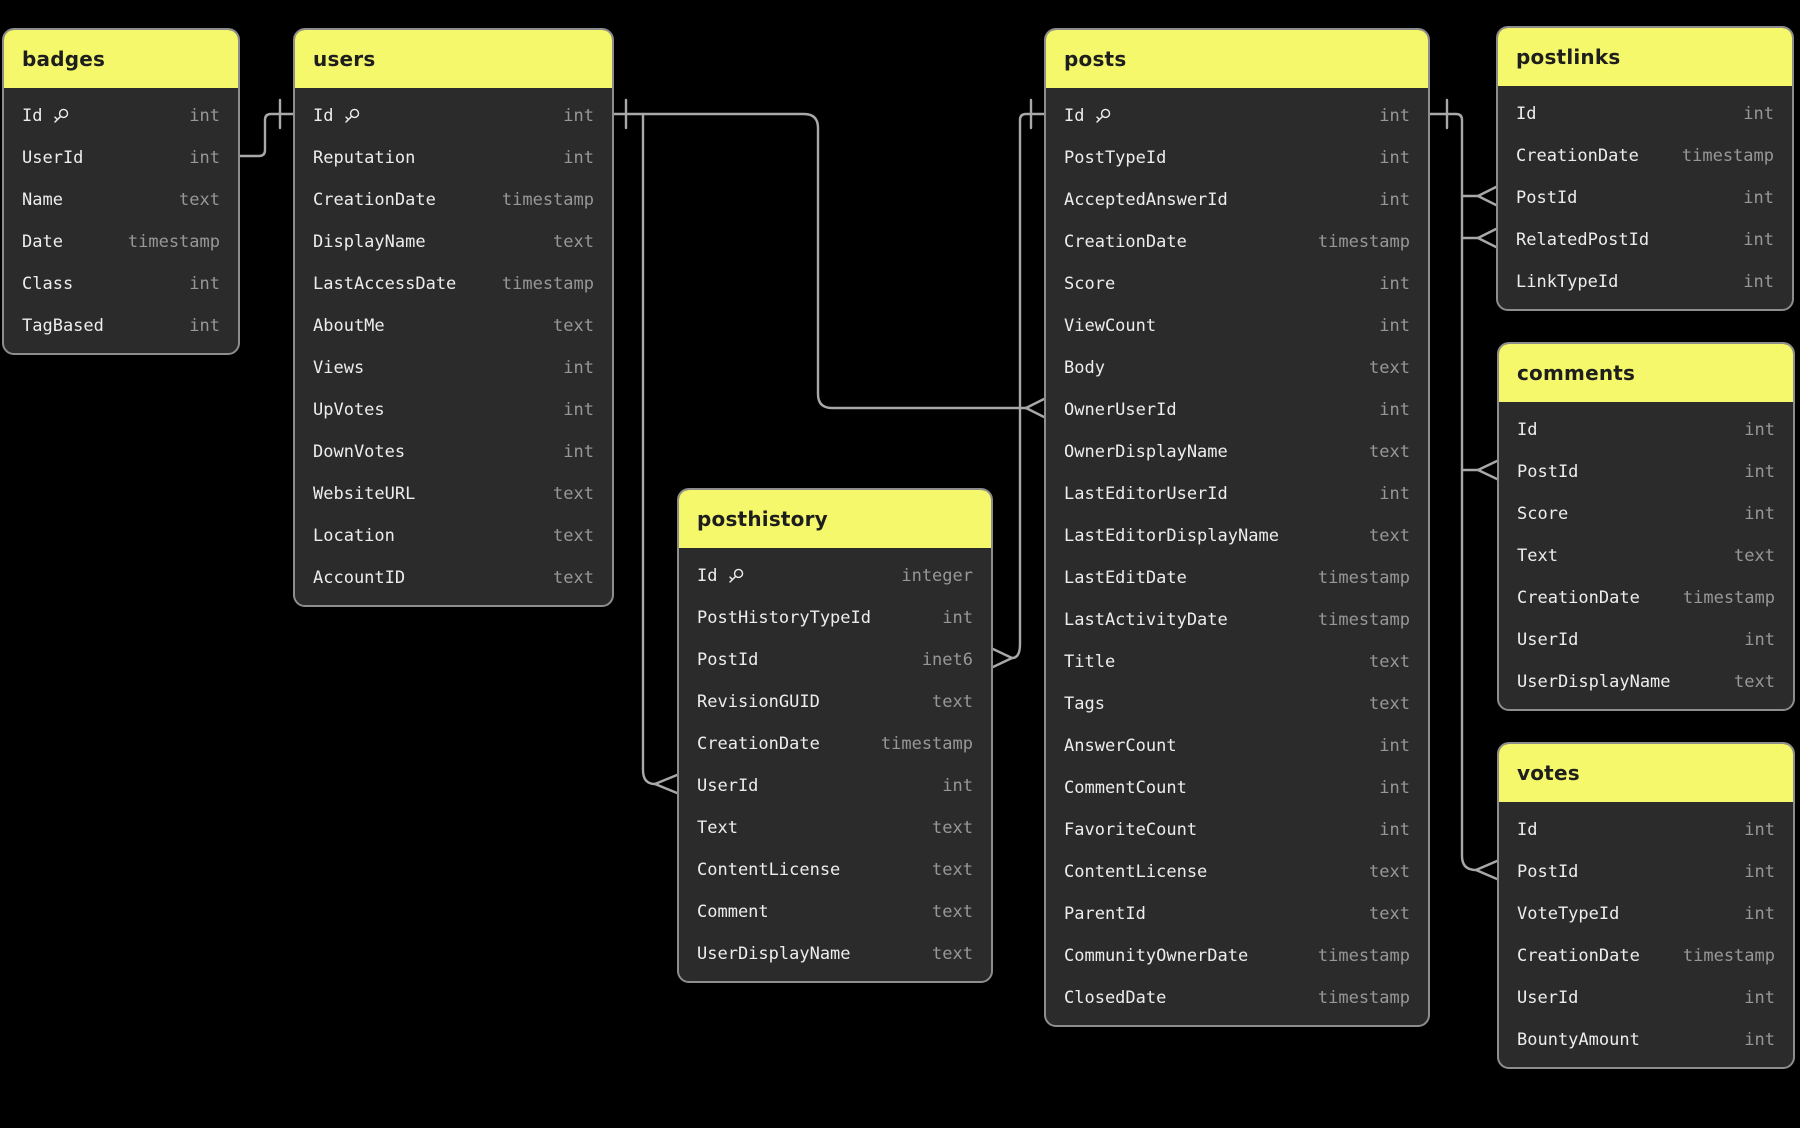 The height and width of the screenshot is (1128, 1800). I want to click on field-row: ClosedDate timestamp, so click(1237, 998).